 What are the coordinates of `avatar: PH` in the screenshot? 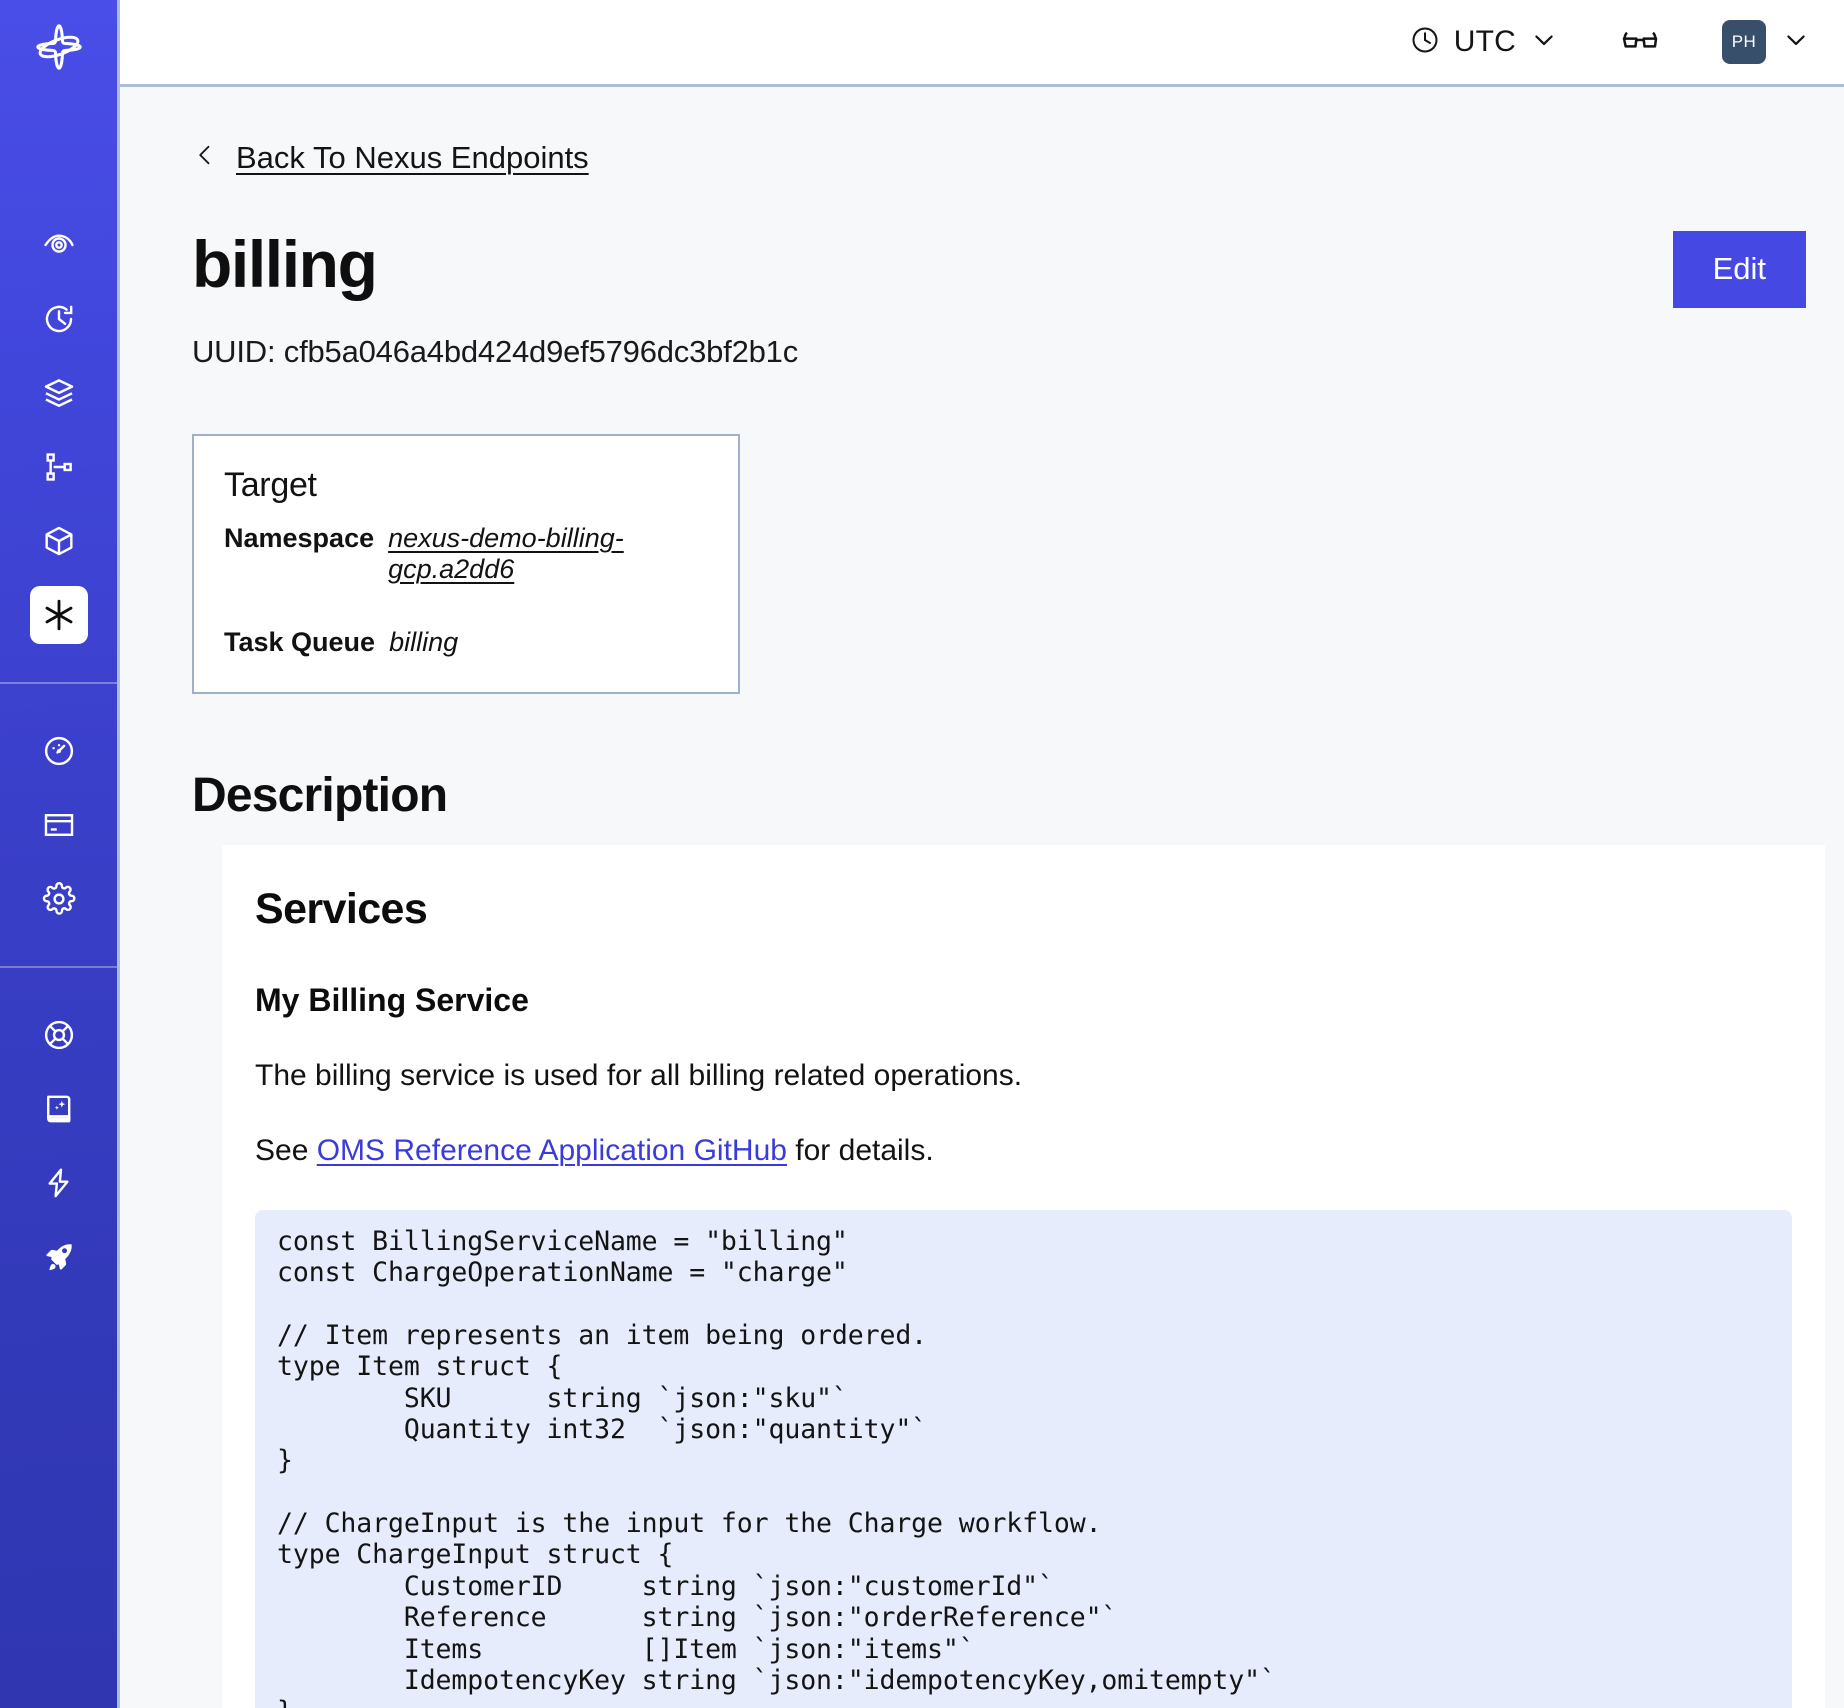 It's located at (1744, 42).